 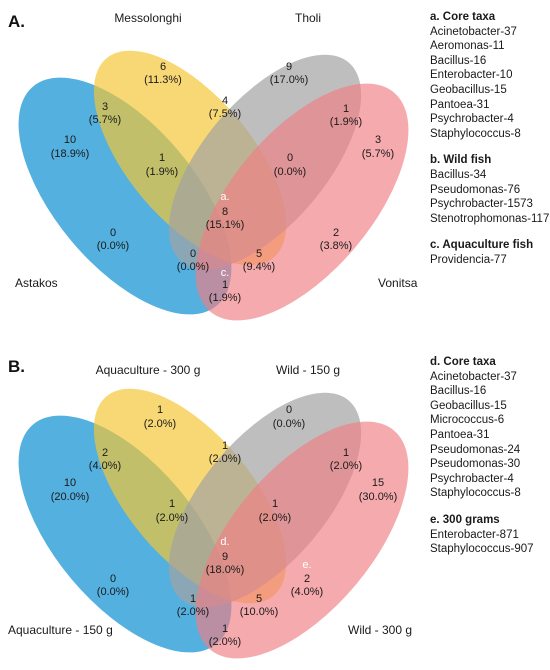 What do you see at coordinates (105, 466) in the screenshot?
I see `svg-text: (4.0%)` at bounding box center [105, 466].